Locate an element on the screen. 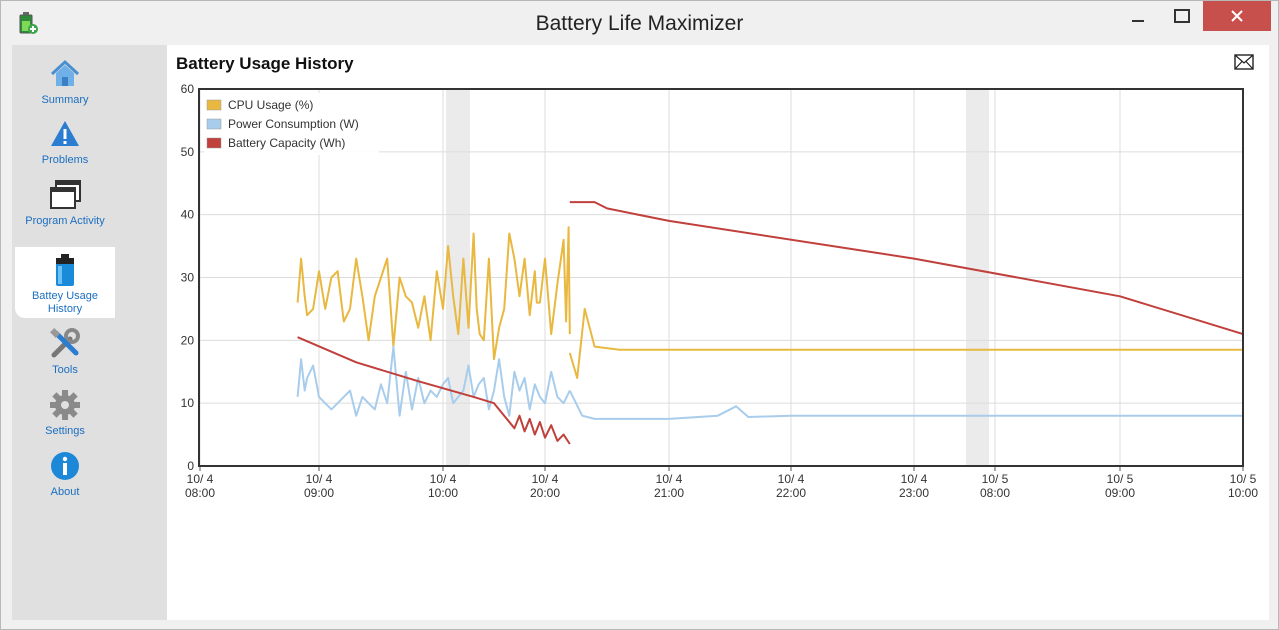  maximize-button is located at coordinates (1182, 16).